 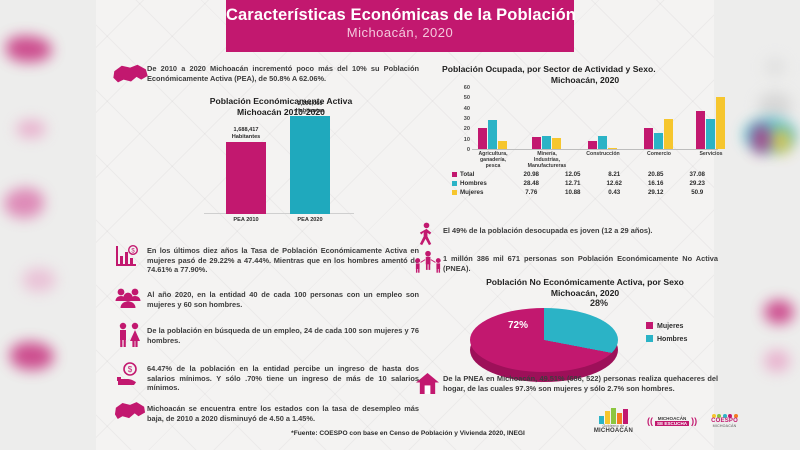 I want to click on table-row: Mujeres 7.76 10.88 0.43 29.12 50.9, so click(x=585, y=192).